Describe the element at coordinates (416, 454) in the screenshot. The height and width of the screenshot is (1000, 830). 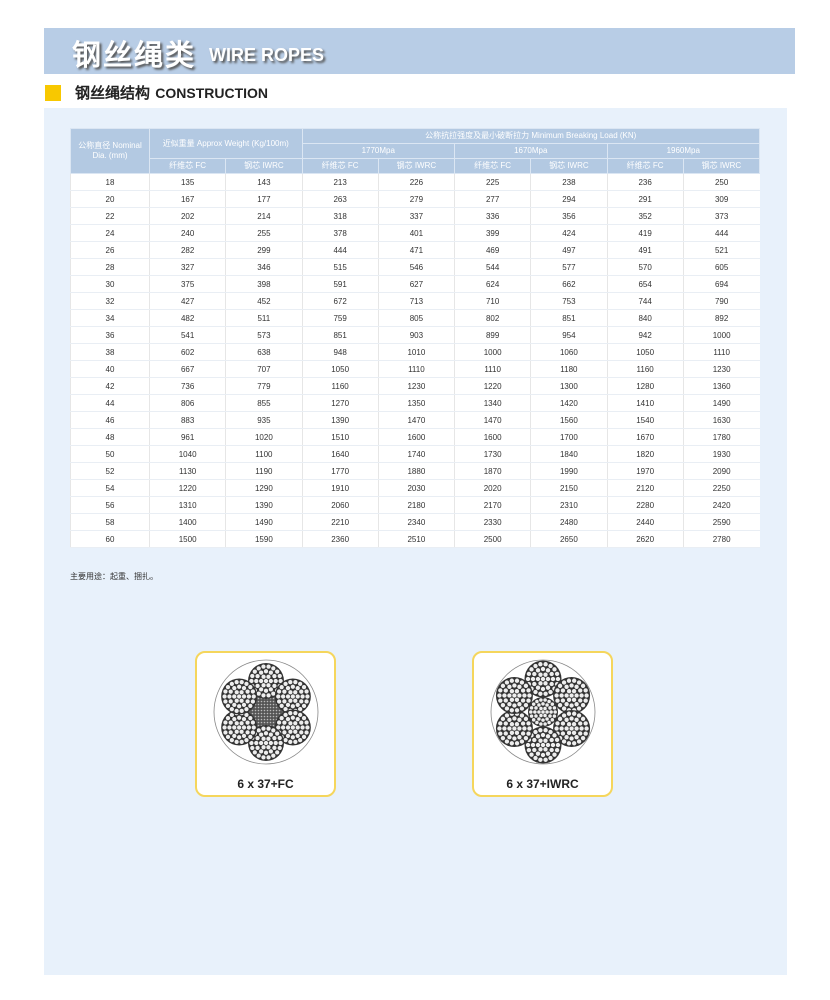
I see `table-cell: 1740` at that location.